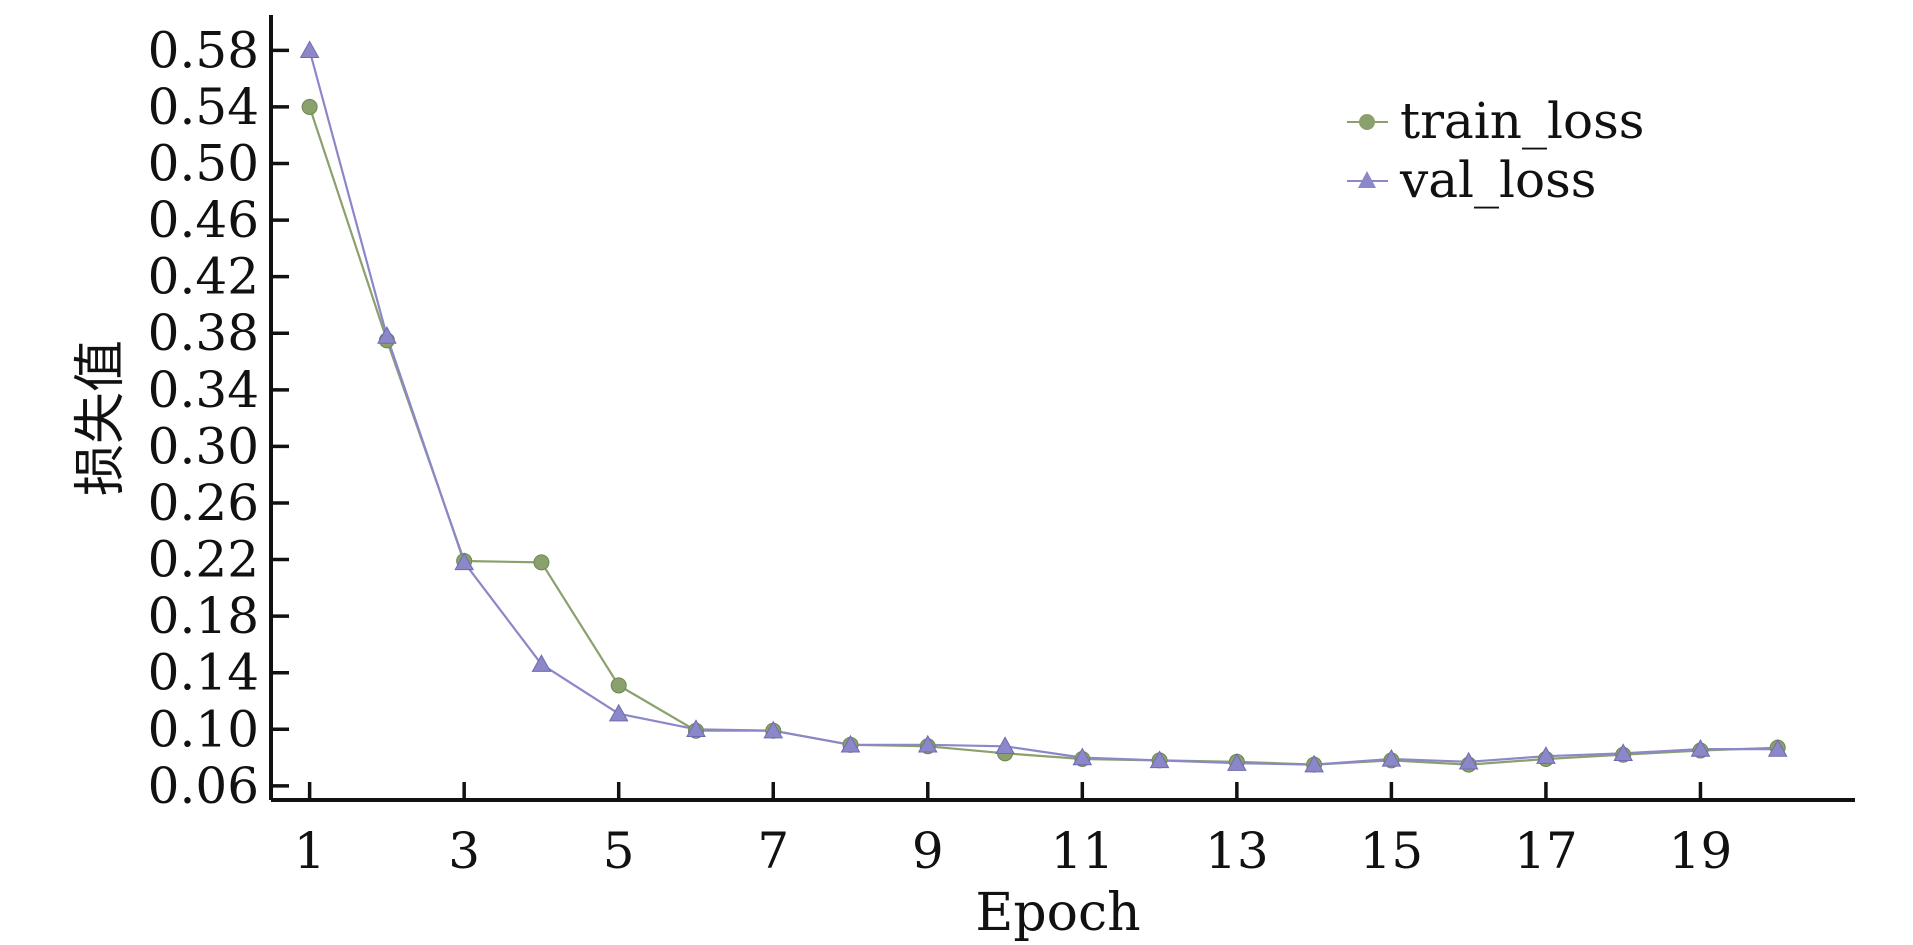 The width and height of the screenshot is (1913, 945). Describe the element at coordinates (928, 851) in the screenshot. I see `x-tick-label: 9` at that location.